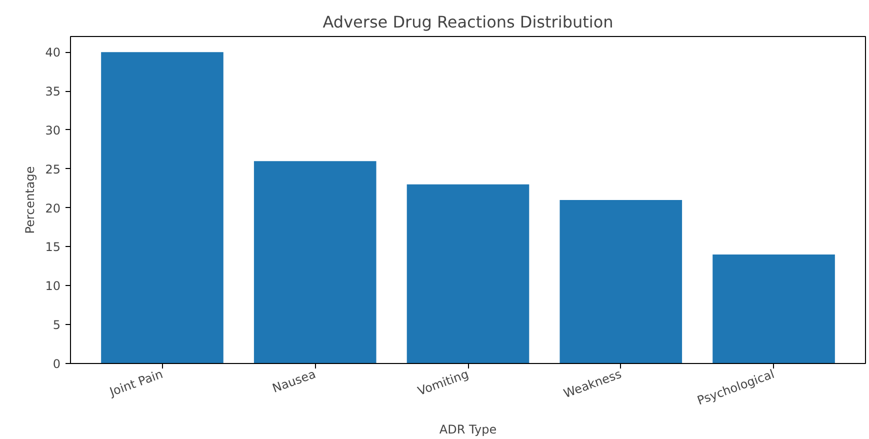 This screenshot has width=869, height=439. I want to click on y-tick-label: 40, so click(53, 53).